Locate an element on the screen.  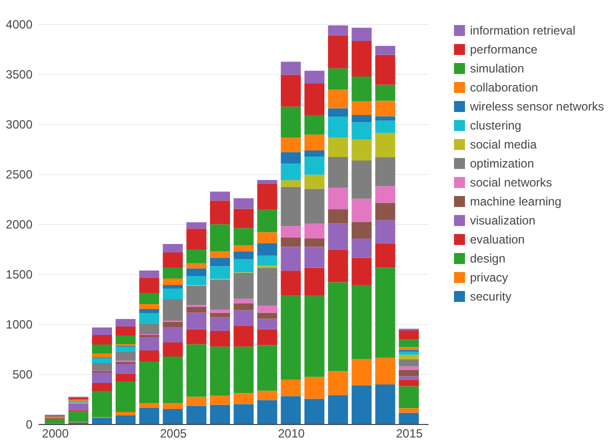
y-tick-label: 2500 is located at coordinates (19, 175).